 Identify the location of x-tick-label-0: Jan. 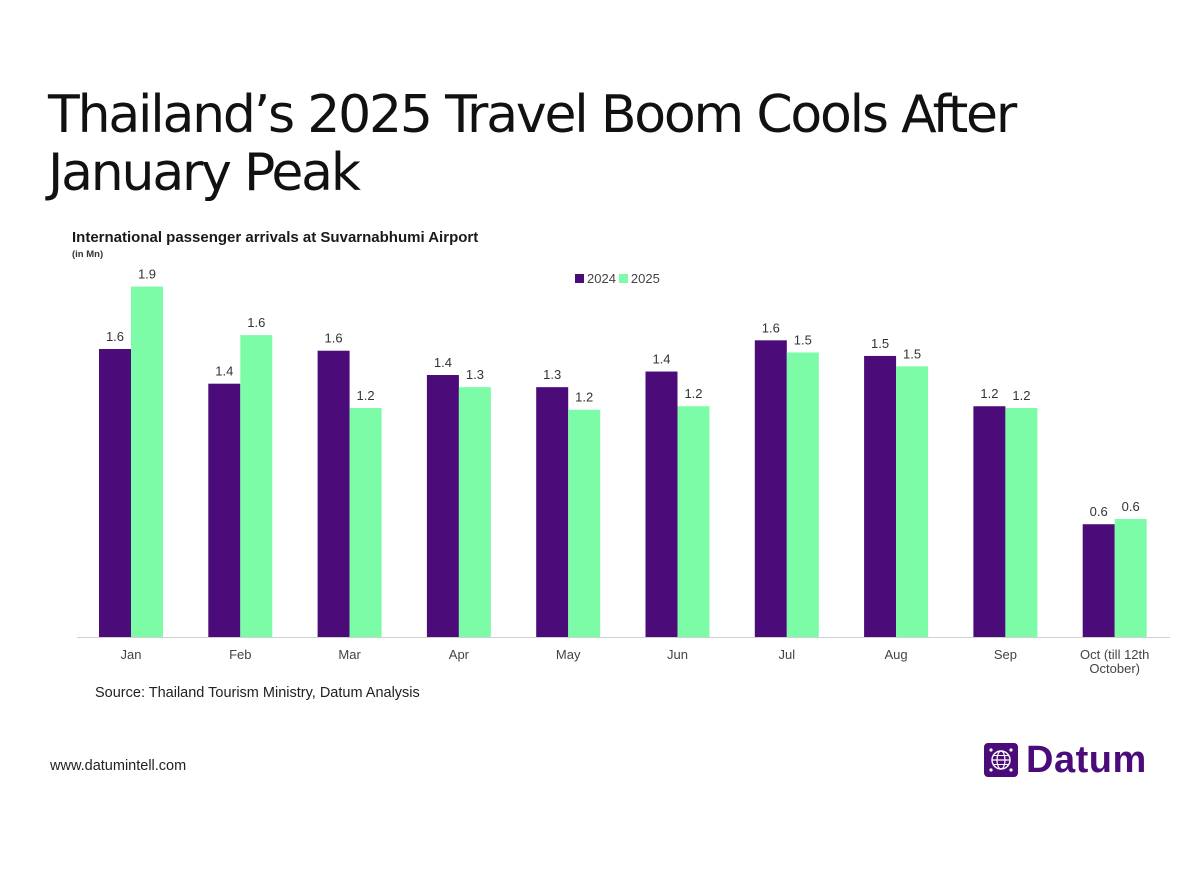
(131, 654).